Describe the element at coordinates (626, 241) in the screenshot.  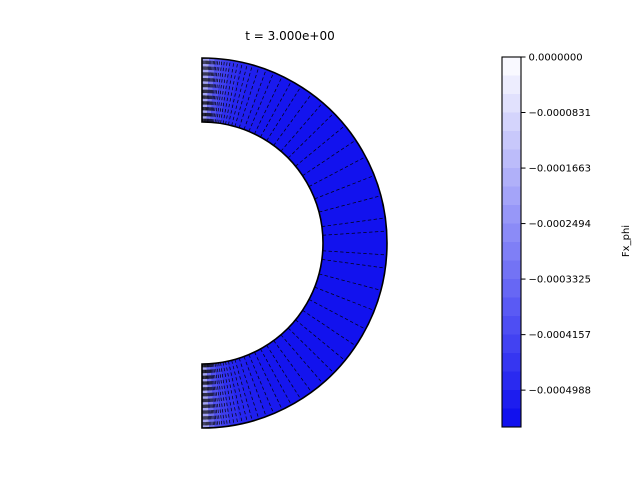
I see `colorbar-axis-label: Fx_phi` at that location.